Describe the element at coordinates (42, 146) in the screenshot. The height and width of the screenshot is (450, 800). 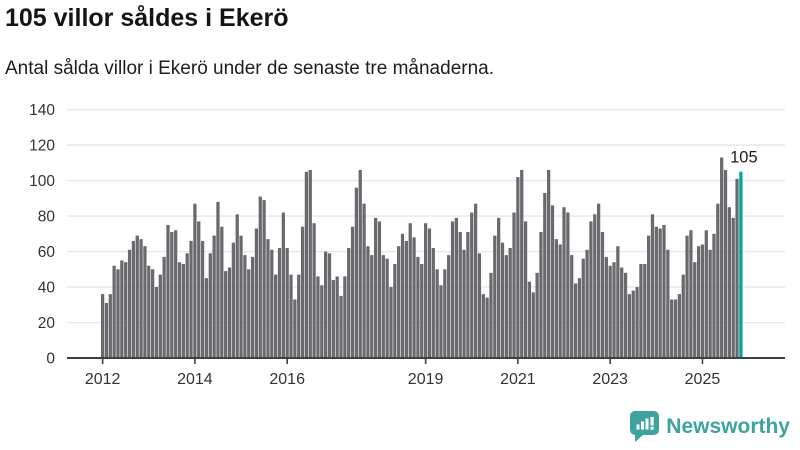
I see `y-axis-tick-label: 120` at that location.